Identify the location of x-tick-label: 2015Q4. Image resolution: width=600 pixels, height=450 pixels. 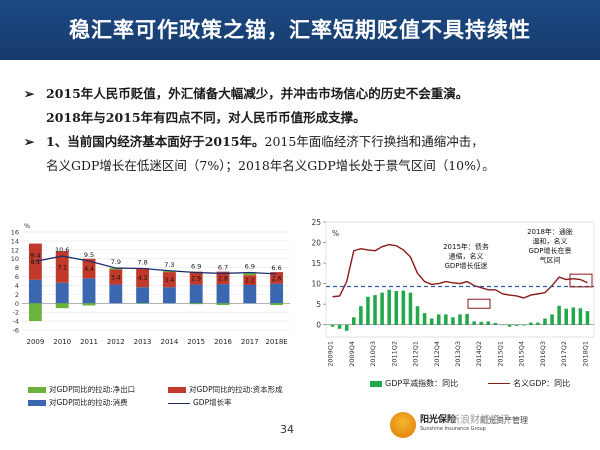
(522, 354).